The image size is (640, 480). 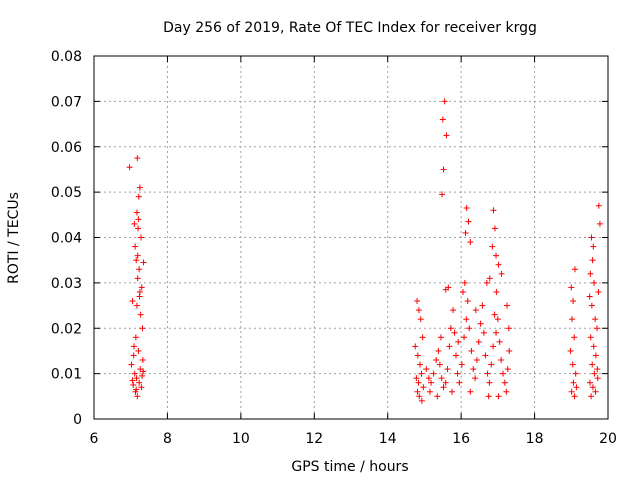 I want to click on x-tick-label: 12, so click(x=314, y=439).